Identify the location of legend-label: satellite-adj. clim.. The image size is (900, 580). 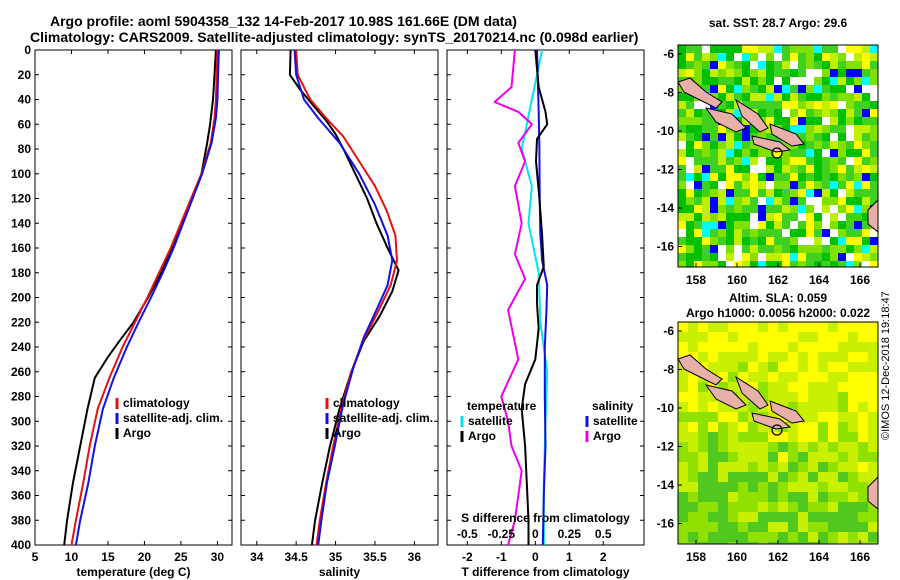
(173, 418).